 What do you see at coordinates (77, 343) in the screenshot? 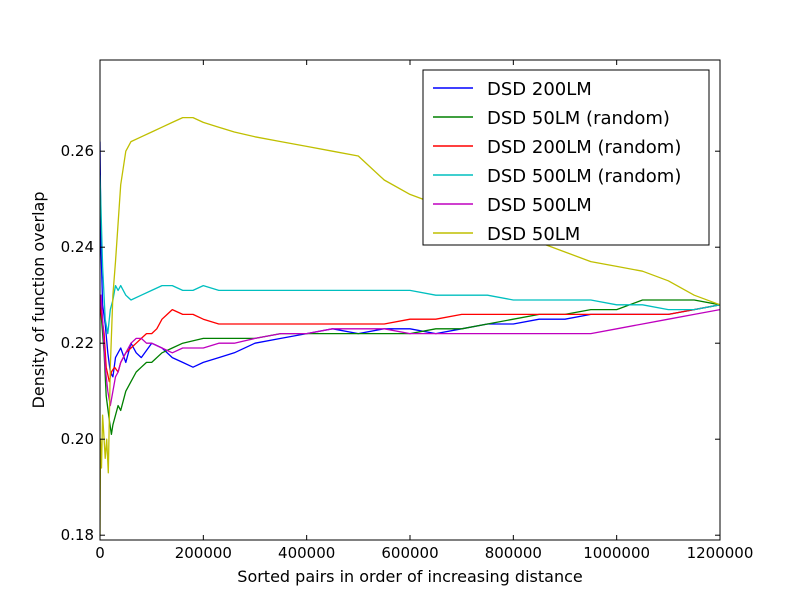
I see `y-tick-label: 0.22` at bounding box center [77, 343].